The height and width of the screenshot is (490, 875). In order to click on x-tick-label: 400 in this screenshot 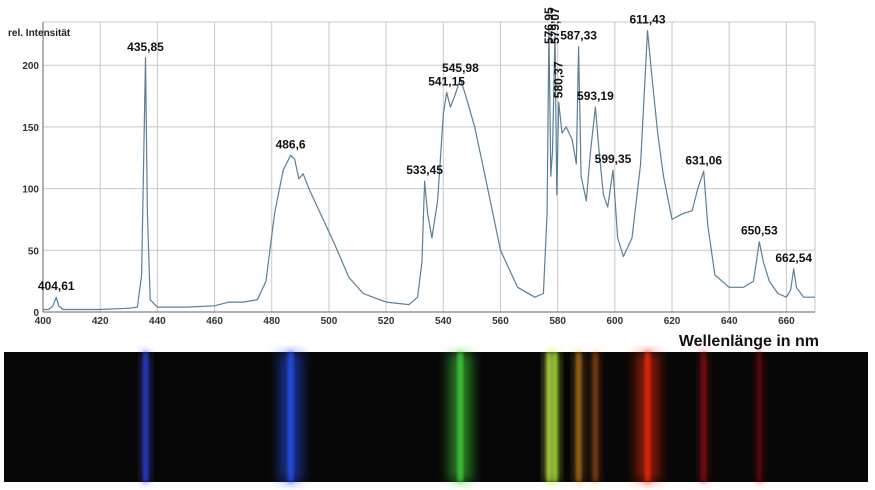, I will do `click(43, 321)`.